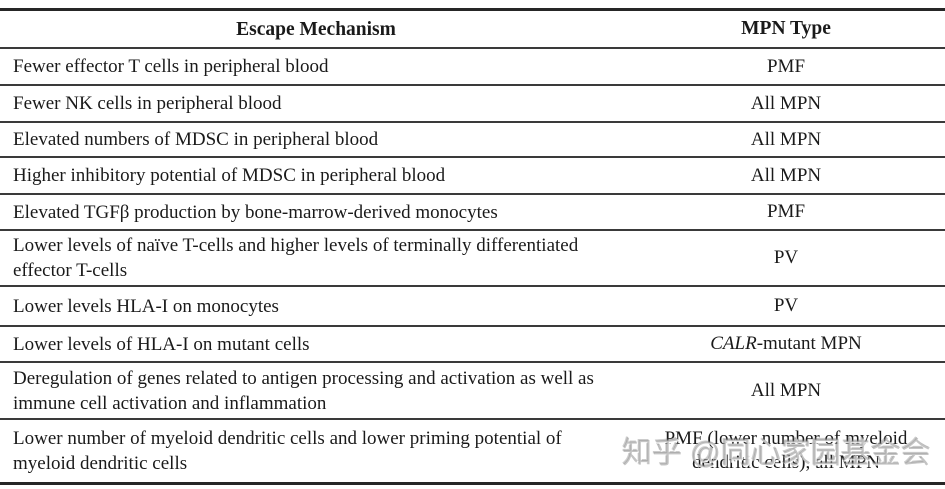  I want to click on table-header-row: Escape Mechanism MPN Type, so click(472, 30).